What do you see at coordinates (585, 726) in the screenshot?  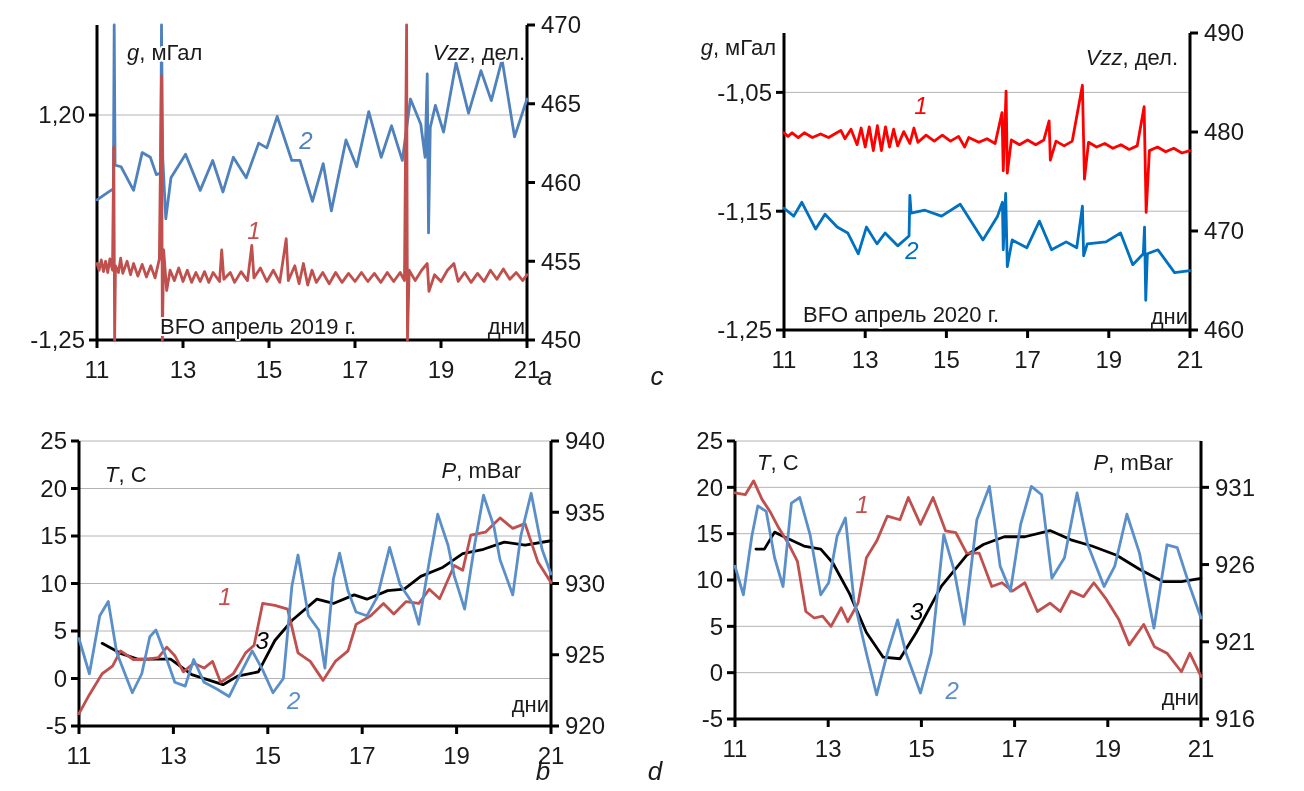 I see `y2-tick-label: 920` at bounding box center [585, 726].